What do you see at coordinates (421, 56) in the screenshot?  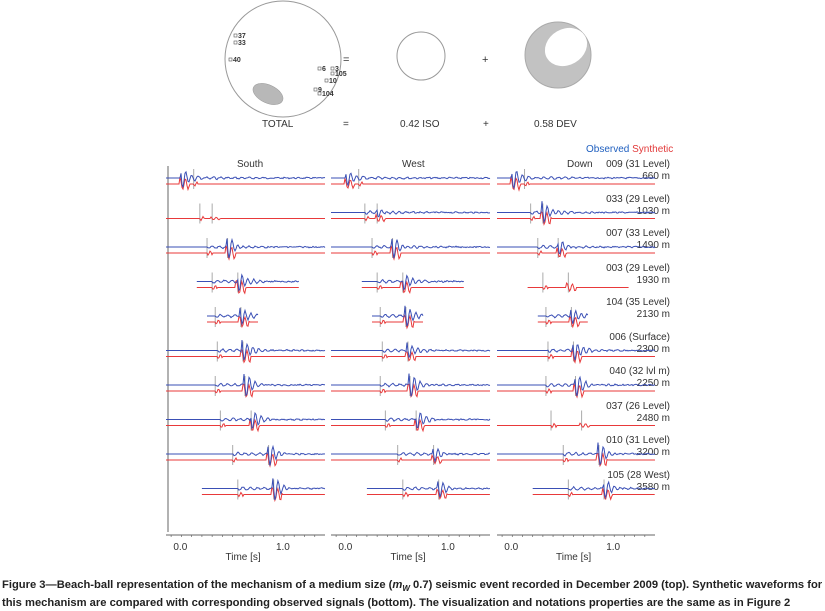 I see `iso-beachball` at bounding box center [421, 56].